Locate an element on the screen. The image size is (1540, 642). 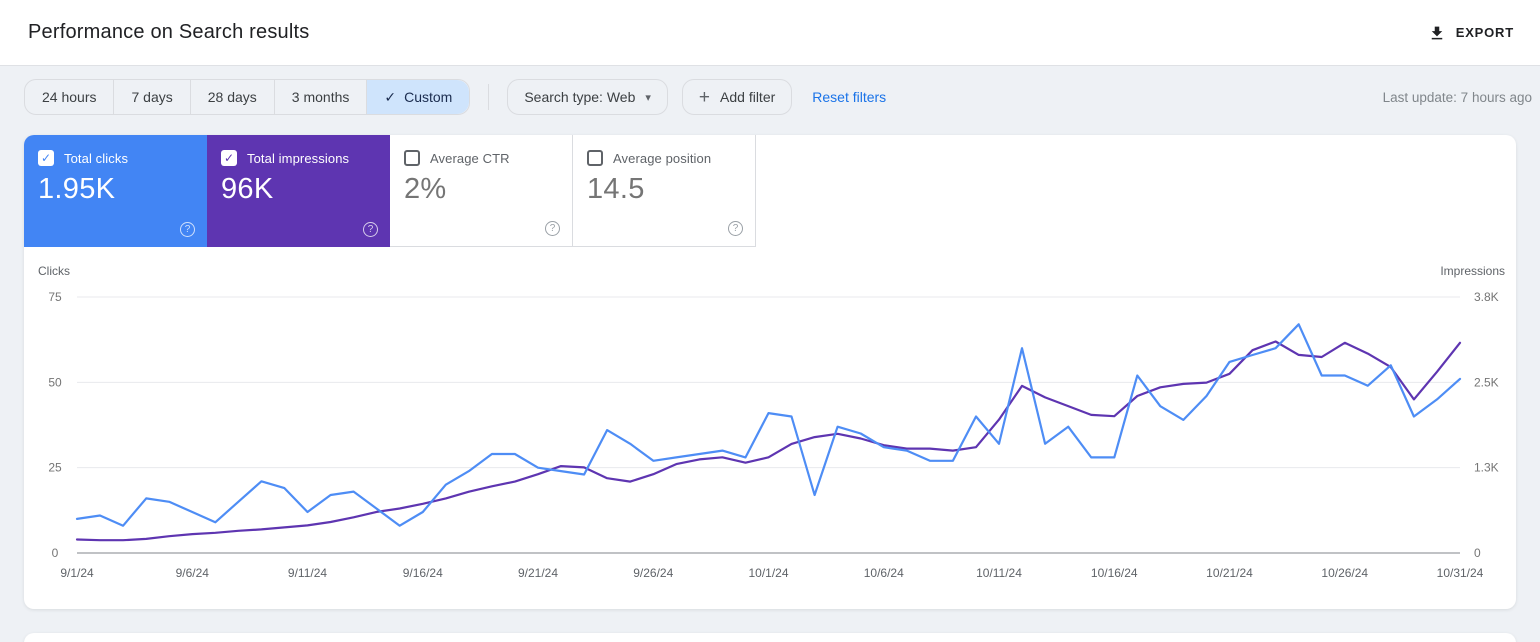
caret-down-icon: ▾ is located at coordinates (648, 97).